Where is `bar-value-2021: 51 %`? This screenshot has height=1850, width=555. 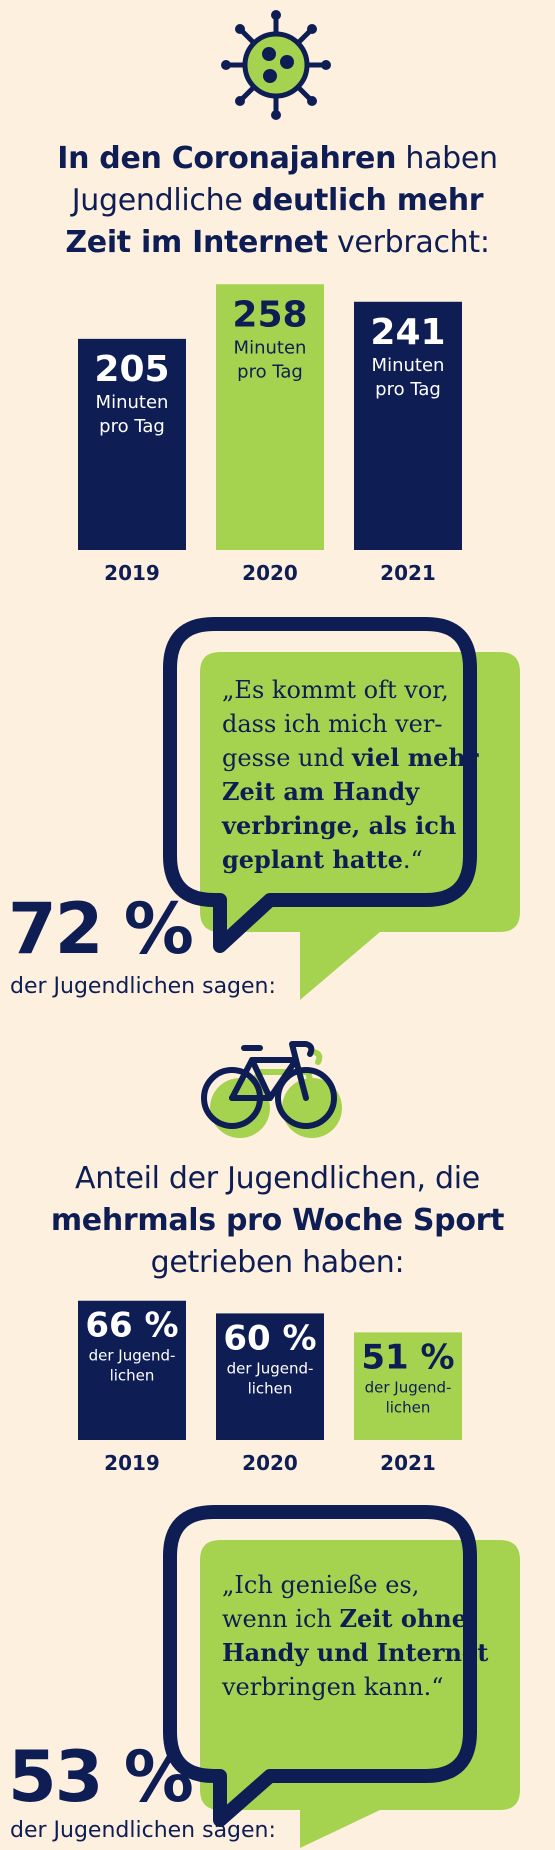 bar-value-2021: 51 % is located at coordinates (407, 1357).